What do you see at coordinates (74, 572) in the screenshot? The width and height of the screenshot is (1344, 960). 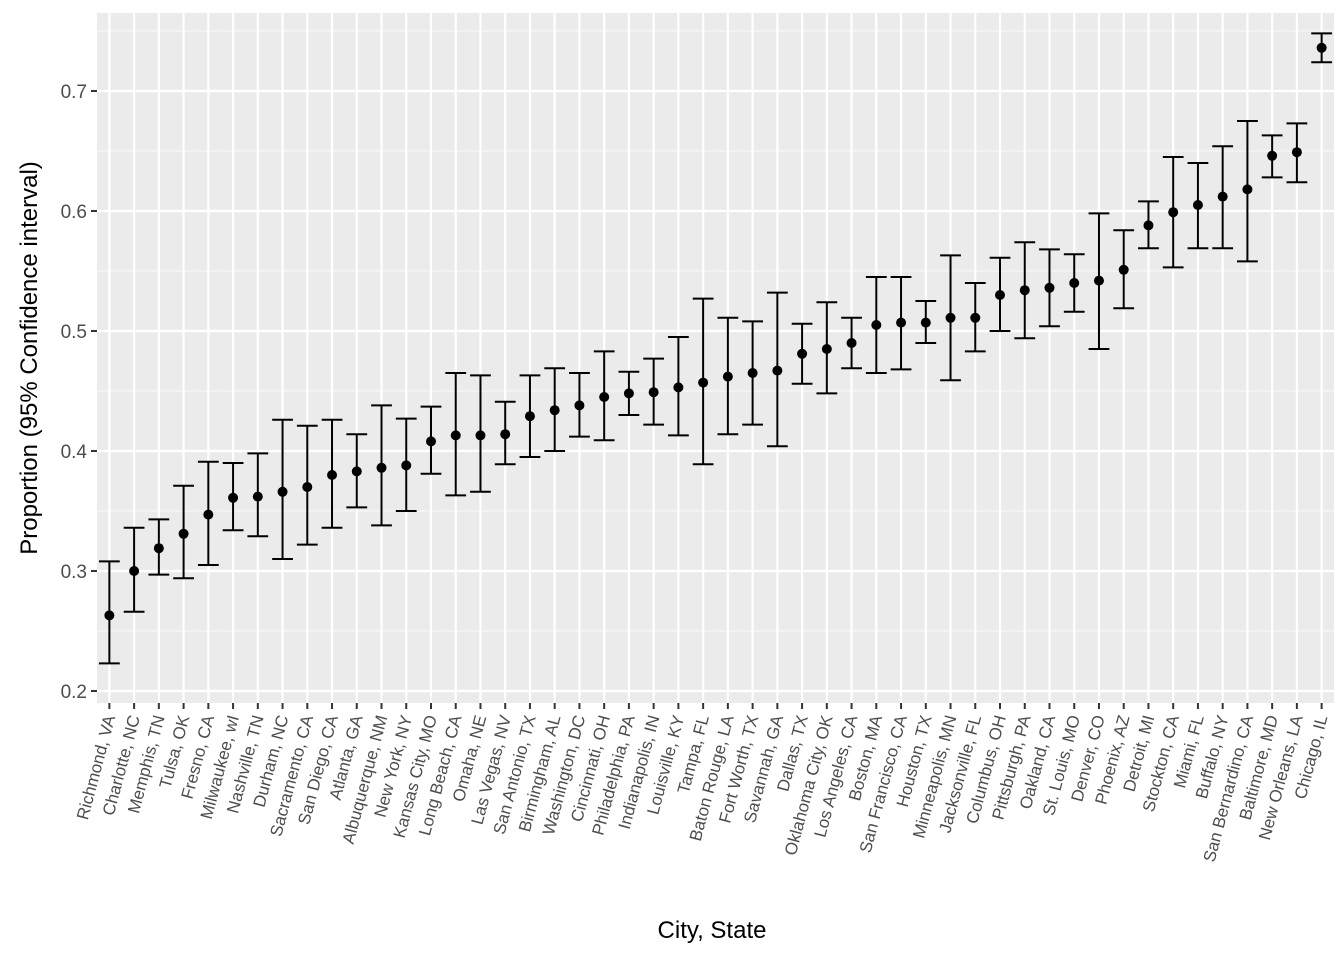 I see `y-tick-label: 0.3` at bounding box center [74, 572].